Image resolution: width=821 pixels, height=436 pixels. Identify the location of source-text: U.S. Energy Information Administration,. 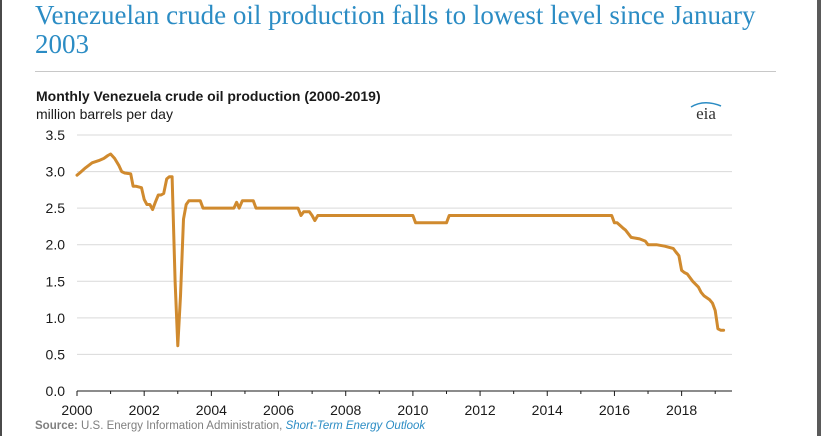
(181, 426).